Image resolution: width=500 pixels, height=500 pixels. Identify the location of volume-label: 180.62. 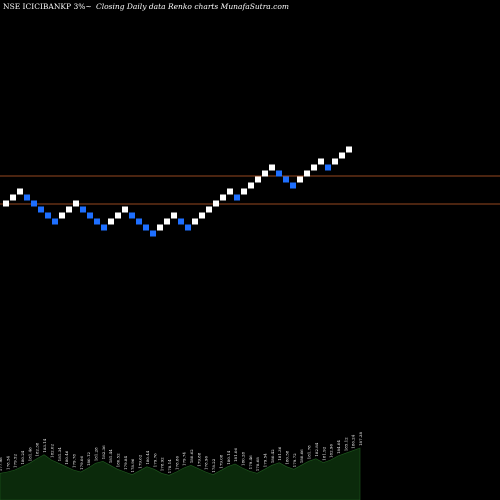
(191, 456).